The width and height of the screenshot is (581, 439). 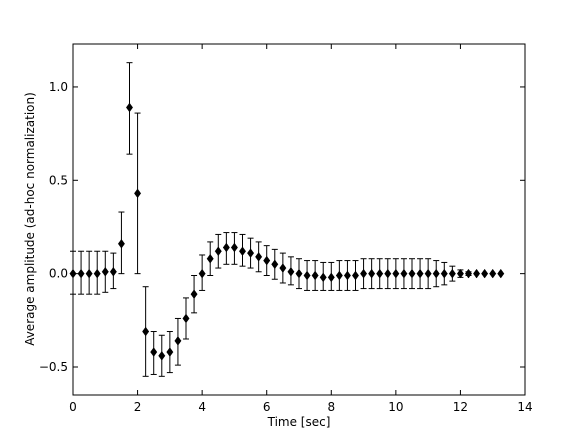 What do you see at coordinates (460, 407) in the screenshot?
I see `x-tick-label: 12` at bounding box center [460, 407].